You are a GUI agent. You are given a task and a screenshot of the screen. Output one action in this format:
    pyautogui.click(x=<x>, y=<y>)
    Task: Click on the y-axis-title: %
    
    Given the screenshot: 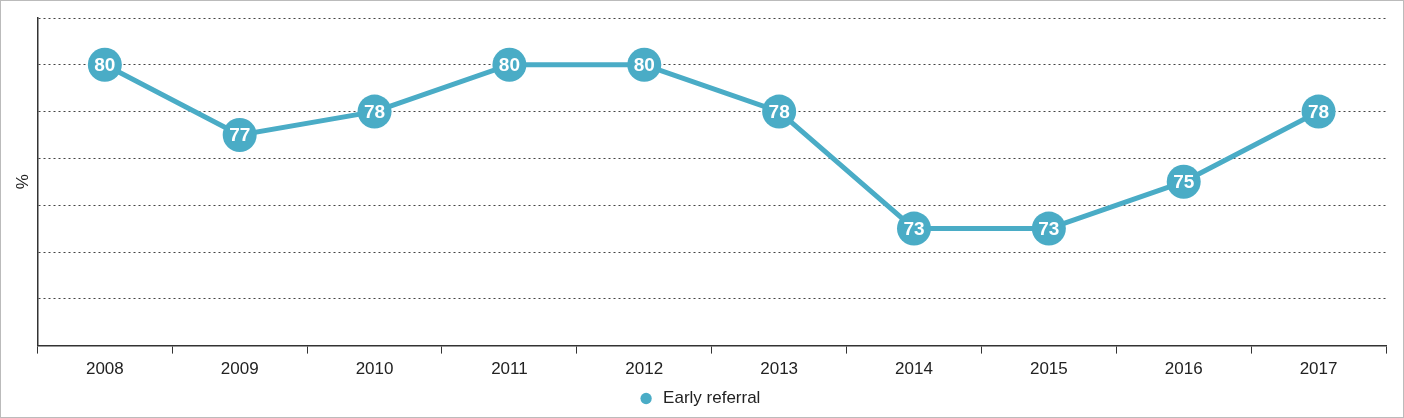 What is the action you would take?
    pyautogui.click(x=22, y=182)
    